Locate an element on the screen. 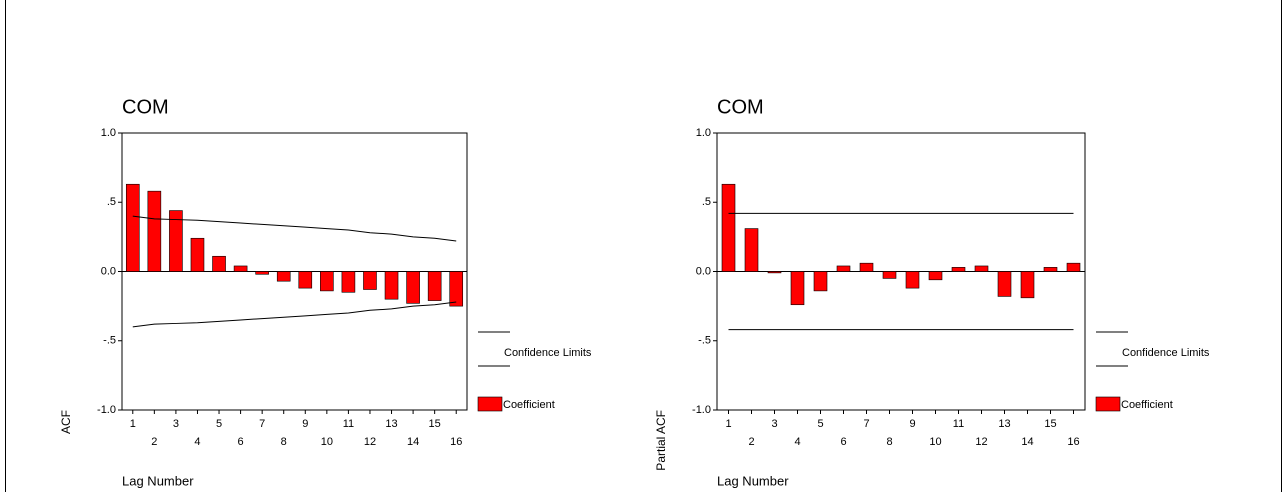  y-axis-label: Partial ACF is located at coordinates (661, 440).